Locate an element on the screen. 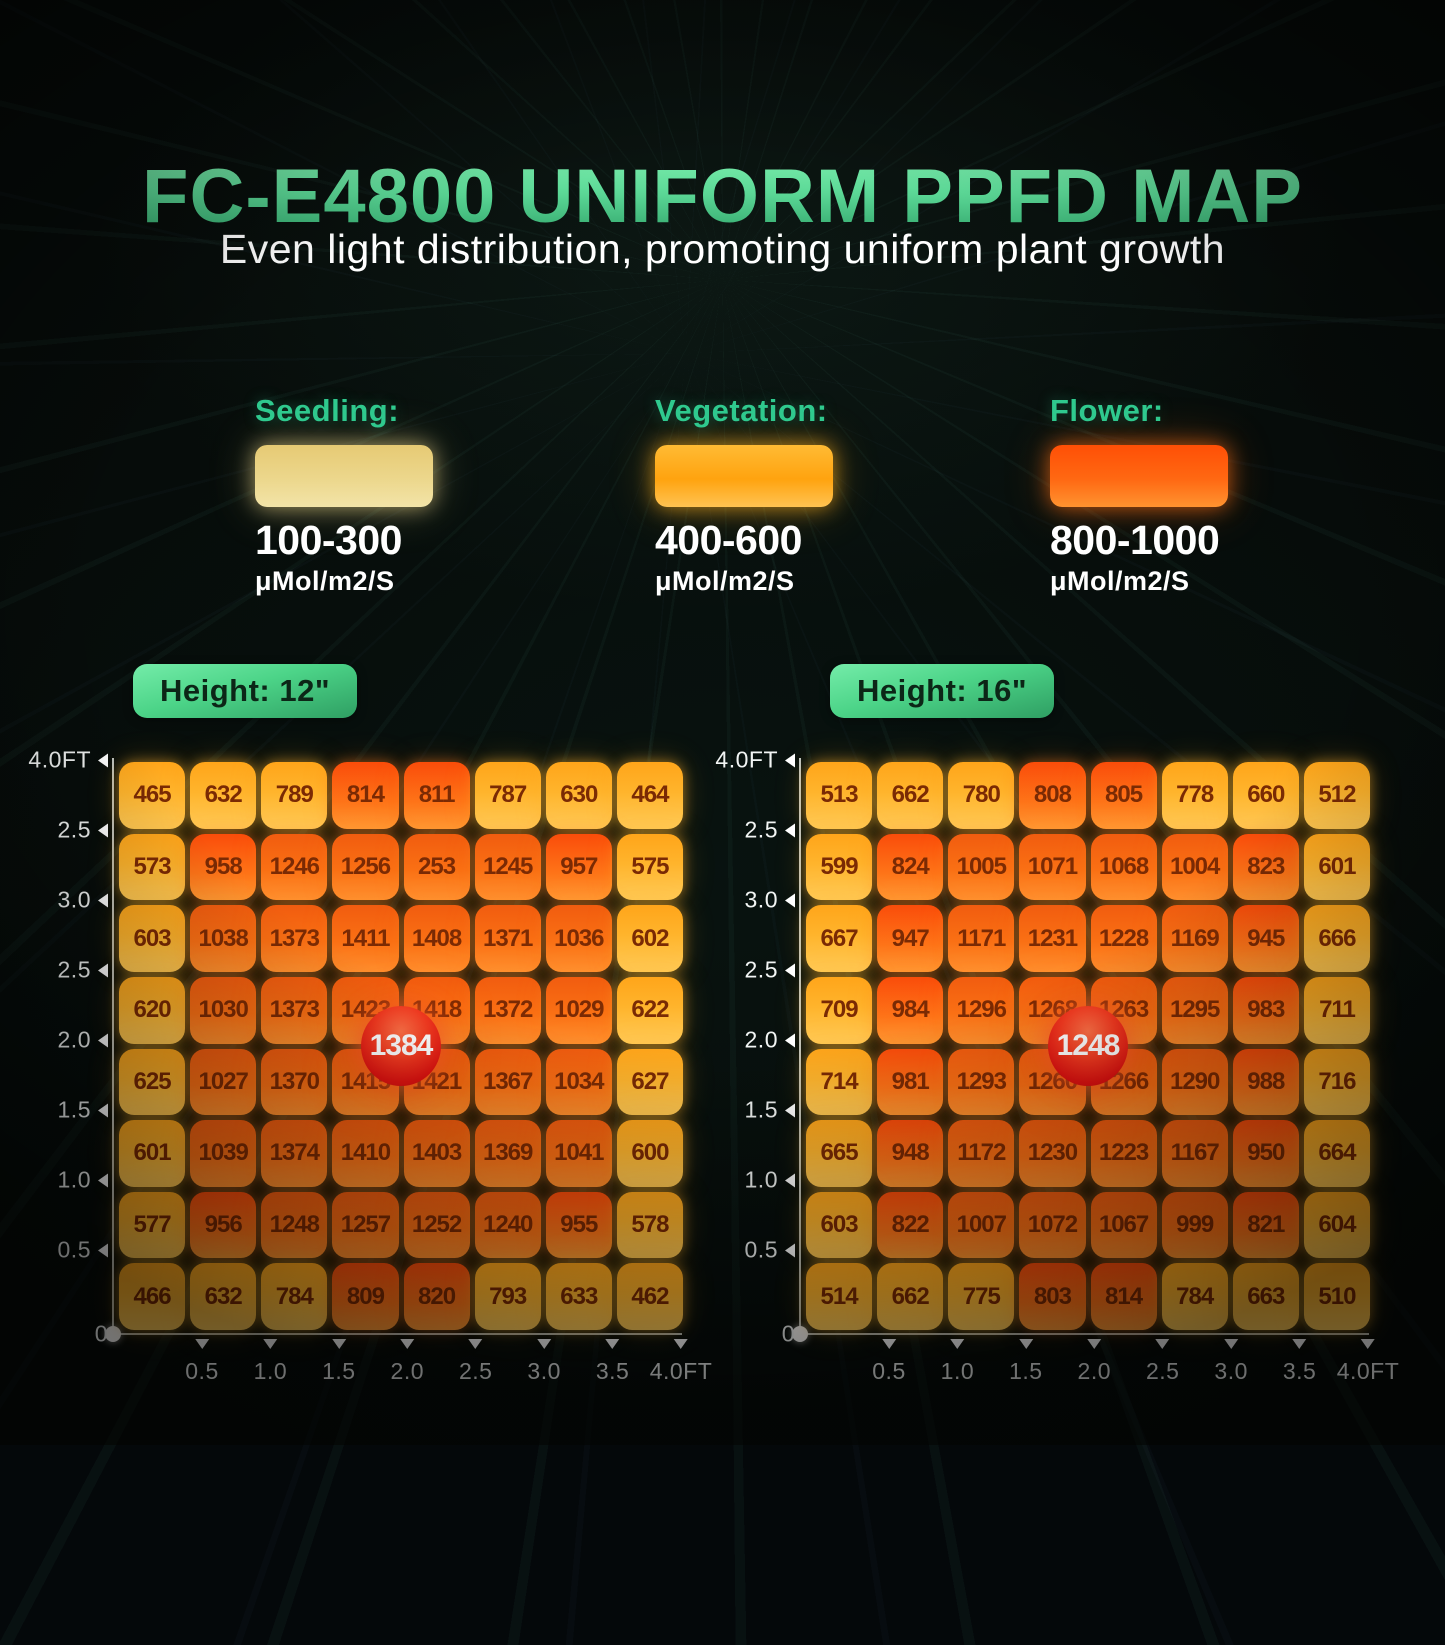  ppfd-cell: 1223 is located at coordinates (1123, 1153).